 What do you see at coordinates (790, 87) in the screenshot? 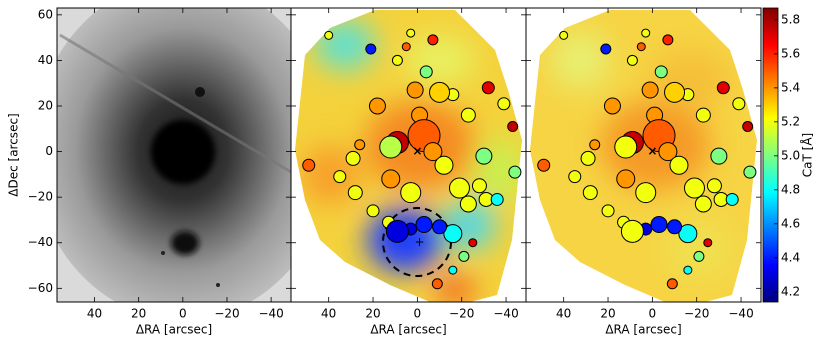
I see `colorbar-tick-label: 5.4` at bounding box center [790, 87].